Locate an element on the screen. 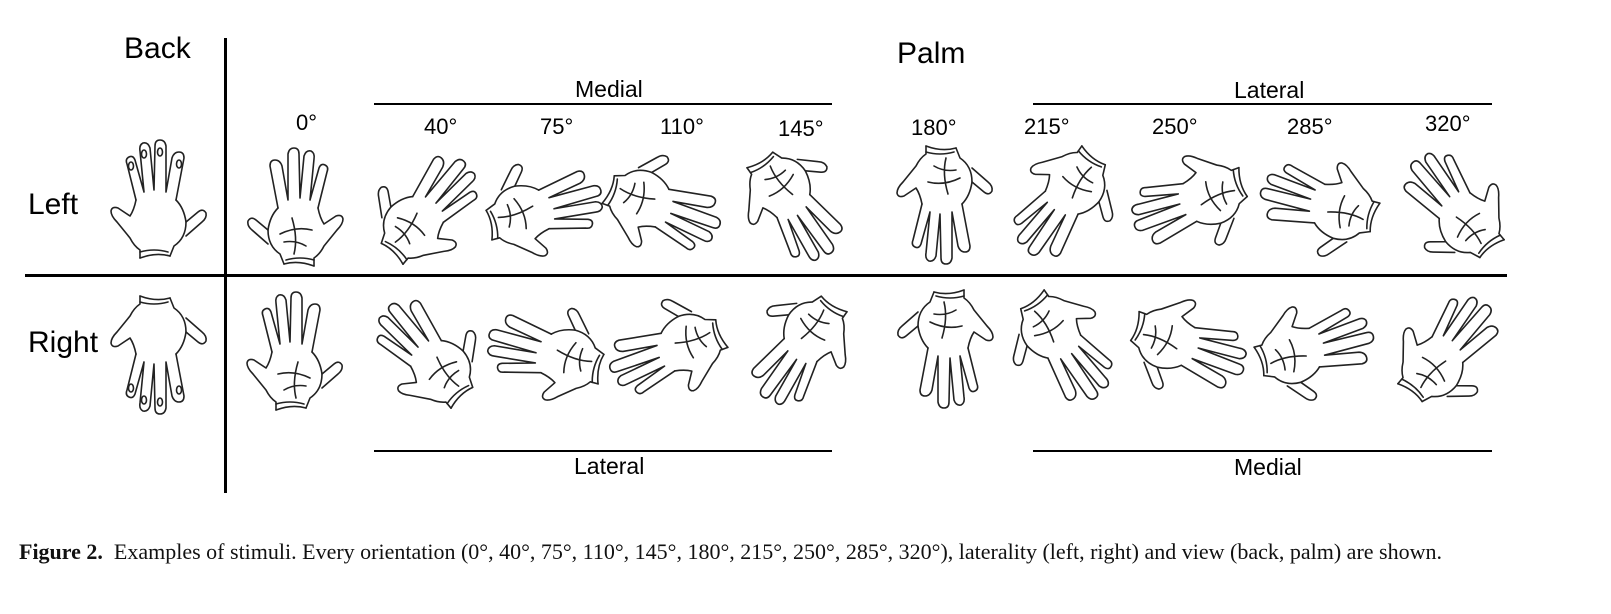 The width and height of the screenshot is (1611, 614). hand-image-left-back is located at coordinates (159, 195).